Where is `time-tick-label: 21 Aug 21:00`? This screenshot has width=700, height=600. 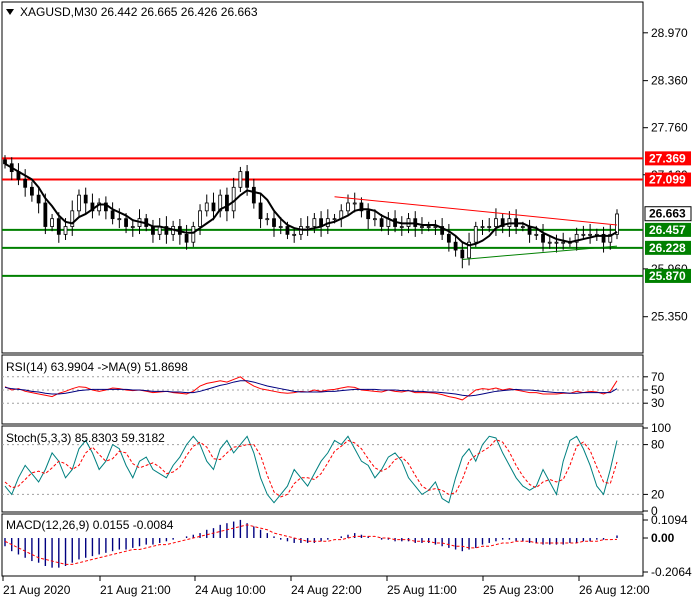 time-tick-label: 21 Aug 21:00 is located at coordinates (135, 590).